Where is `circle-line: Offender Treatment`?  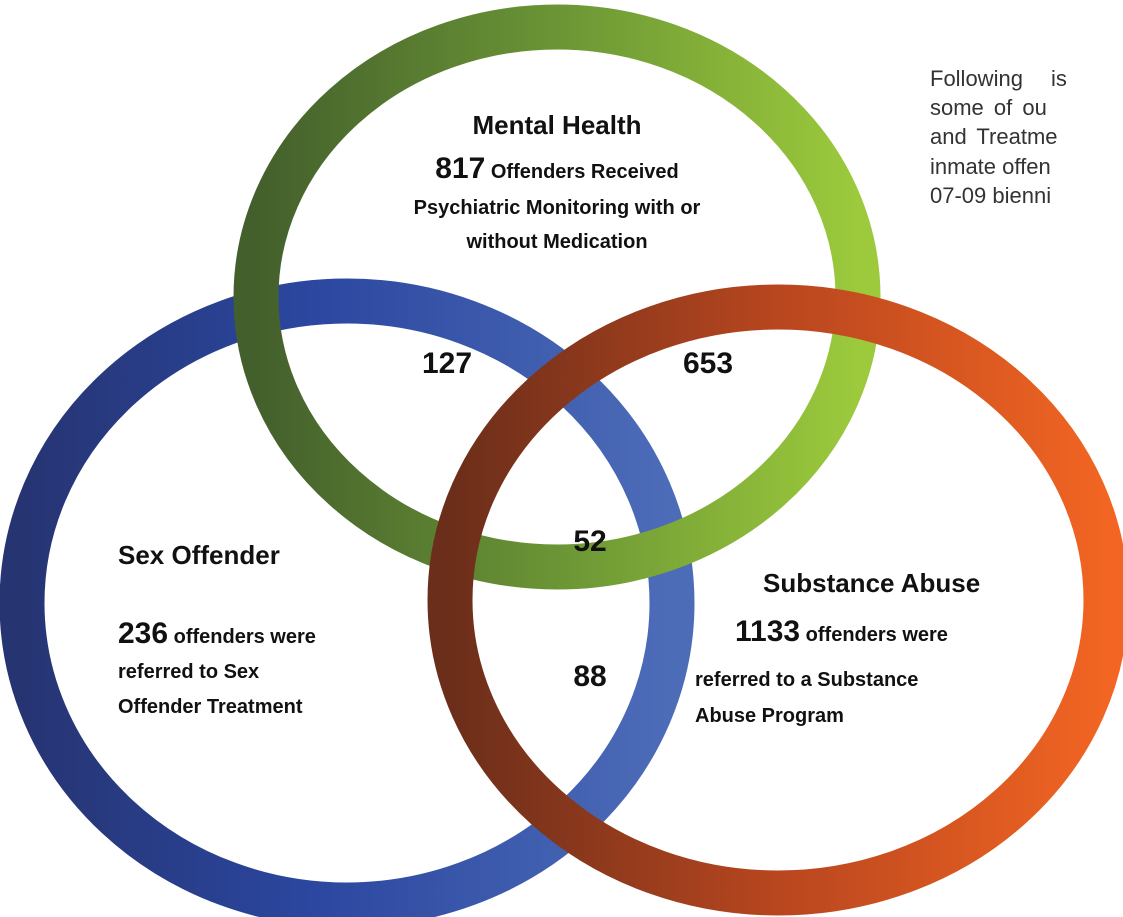
circle-line: Offender Treatment is located at coordinates (210, 707).